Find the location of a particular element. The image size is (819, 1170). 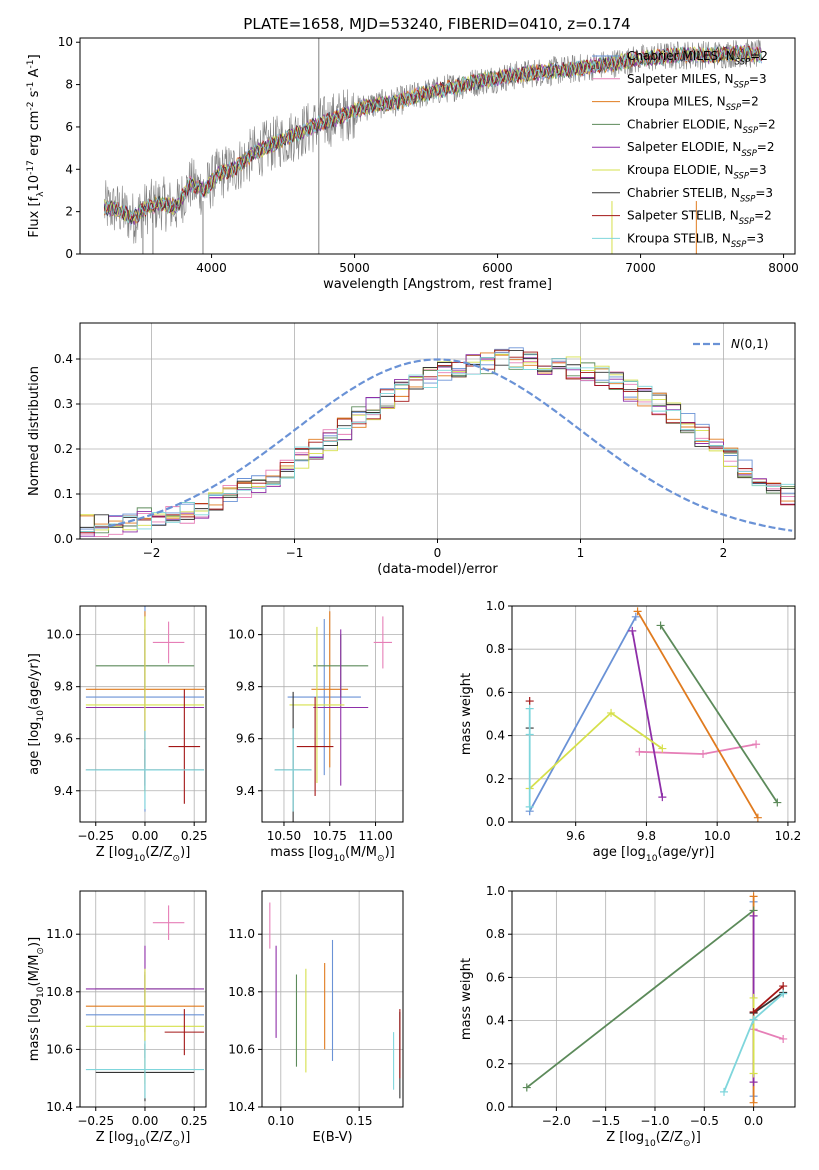

x-tick-label: −0.25 is located at coordinates (95, 836).